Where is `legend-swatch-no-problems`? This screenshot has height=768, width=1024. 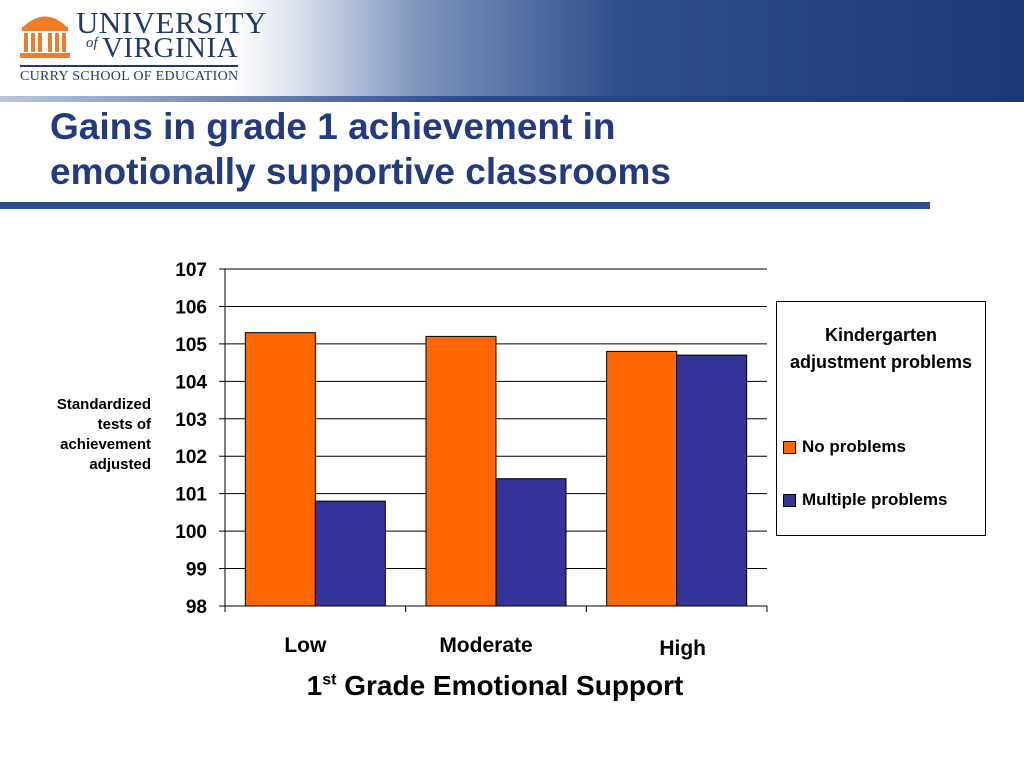
legend-swatch-no-problems is located at coordinates (789, 447).